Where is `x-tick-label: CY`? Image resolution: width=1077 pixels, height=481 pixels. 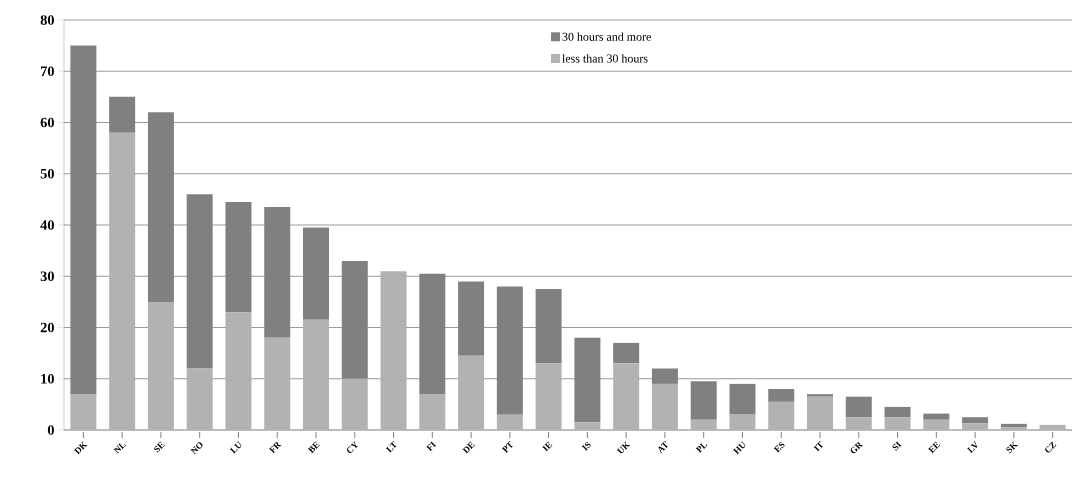
x-tick-label: CY is located at coordinates (352, 447).